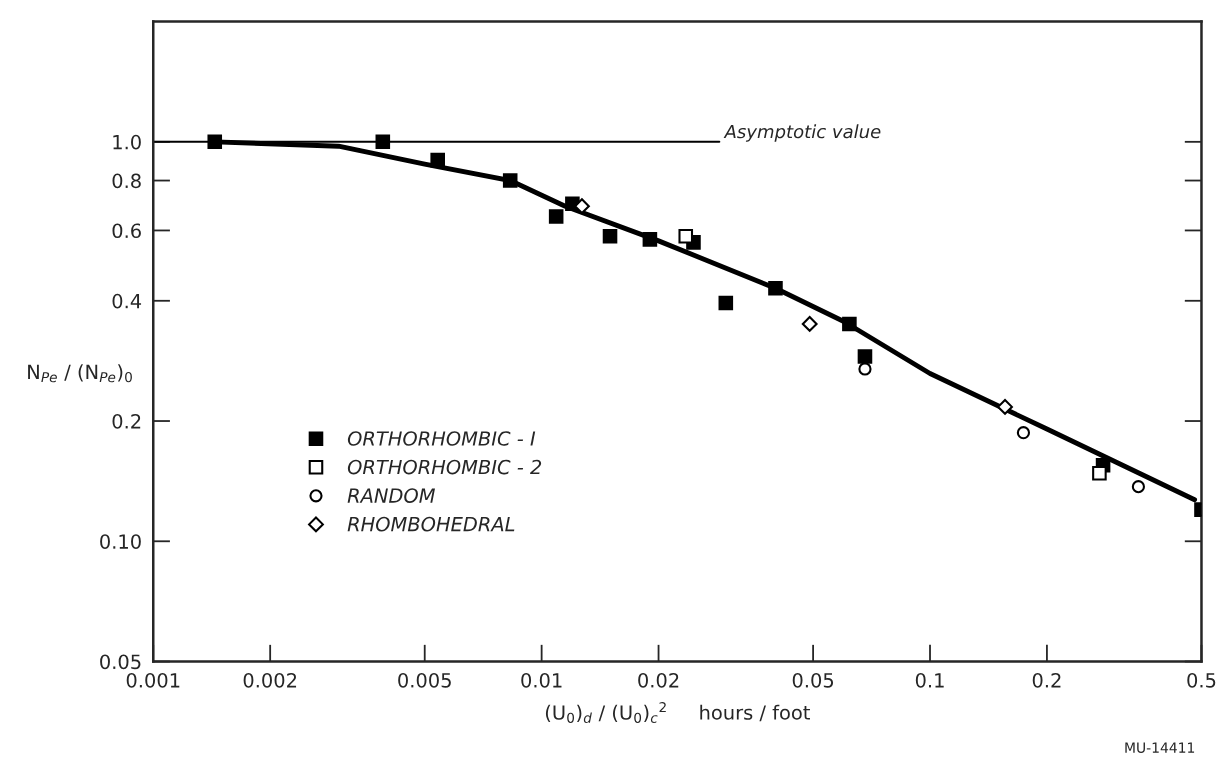 This screenshot has height=771, width=1226. Describe the element at coordinates (431, 524) in the screenshot. I see `legend-label: RHOMBOHEDRAL` at that location.